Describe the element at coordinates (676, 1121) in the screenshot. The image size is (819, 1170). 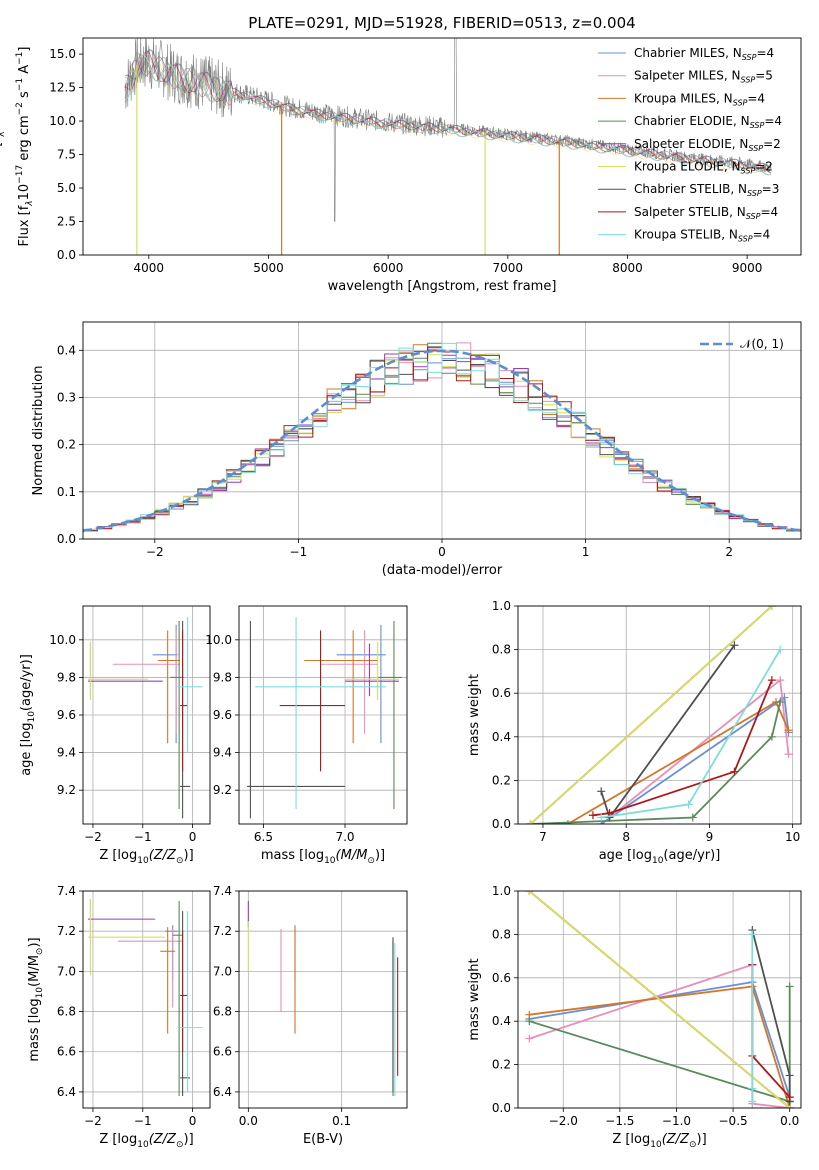
I see `x-tick-label: −1.0` at that location.